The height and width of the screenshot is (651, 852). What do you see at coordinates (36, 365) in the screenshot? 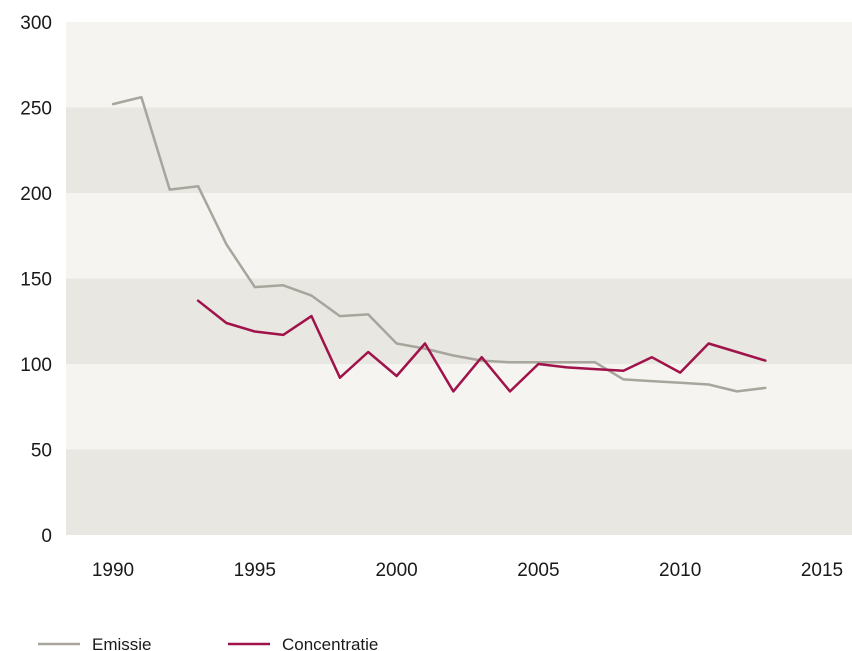
I see `y-tick-label: 100` at bounding box center [36, 365].